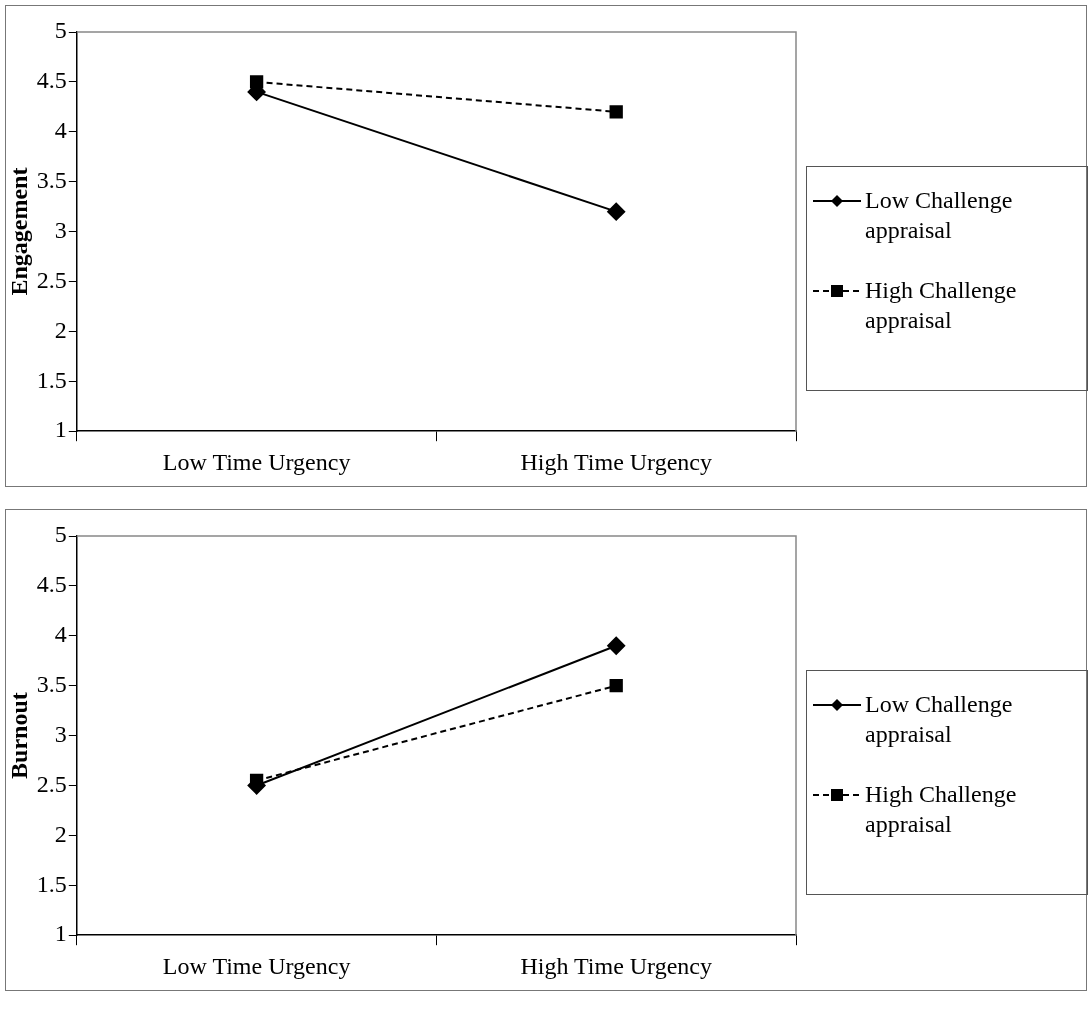 The height and width of the screenshot is (1010, 1091). I want to click on y-axis-title: Burnout, so click(18, 735).